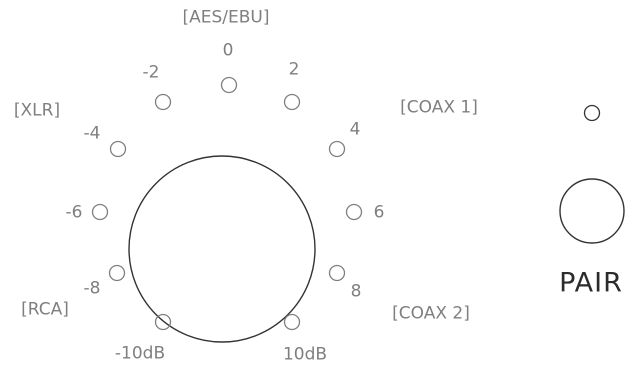  I want to click on scale-label-minus-4: -4, so click(92, 133).